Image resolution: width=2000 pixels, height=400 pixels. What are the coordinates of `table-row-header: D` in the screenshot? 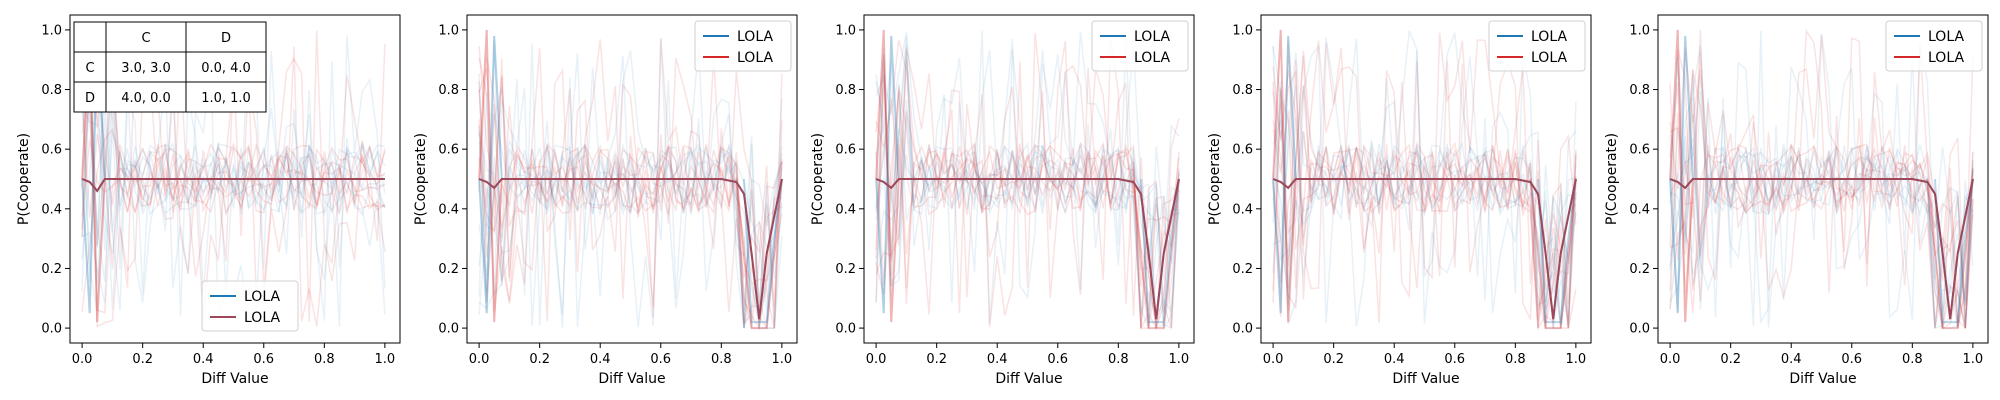 It's located at (90, 98).